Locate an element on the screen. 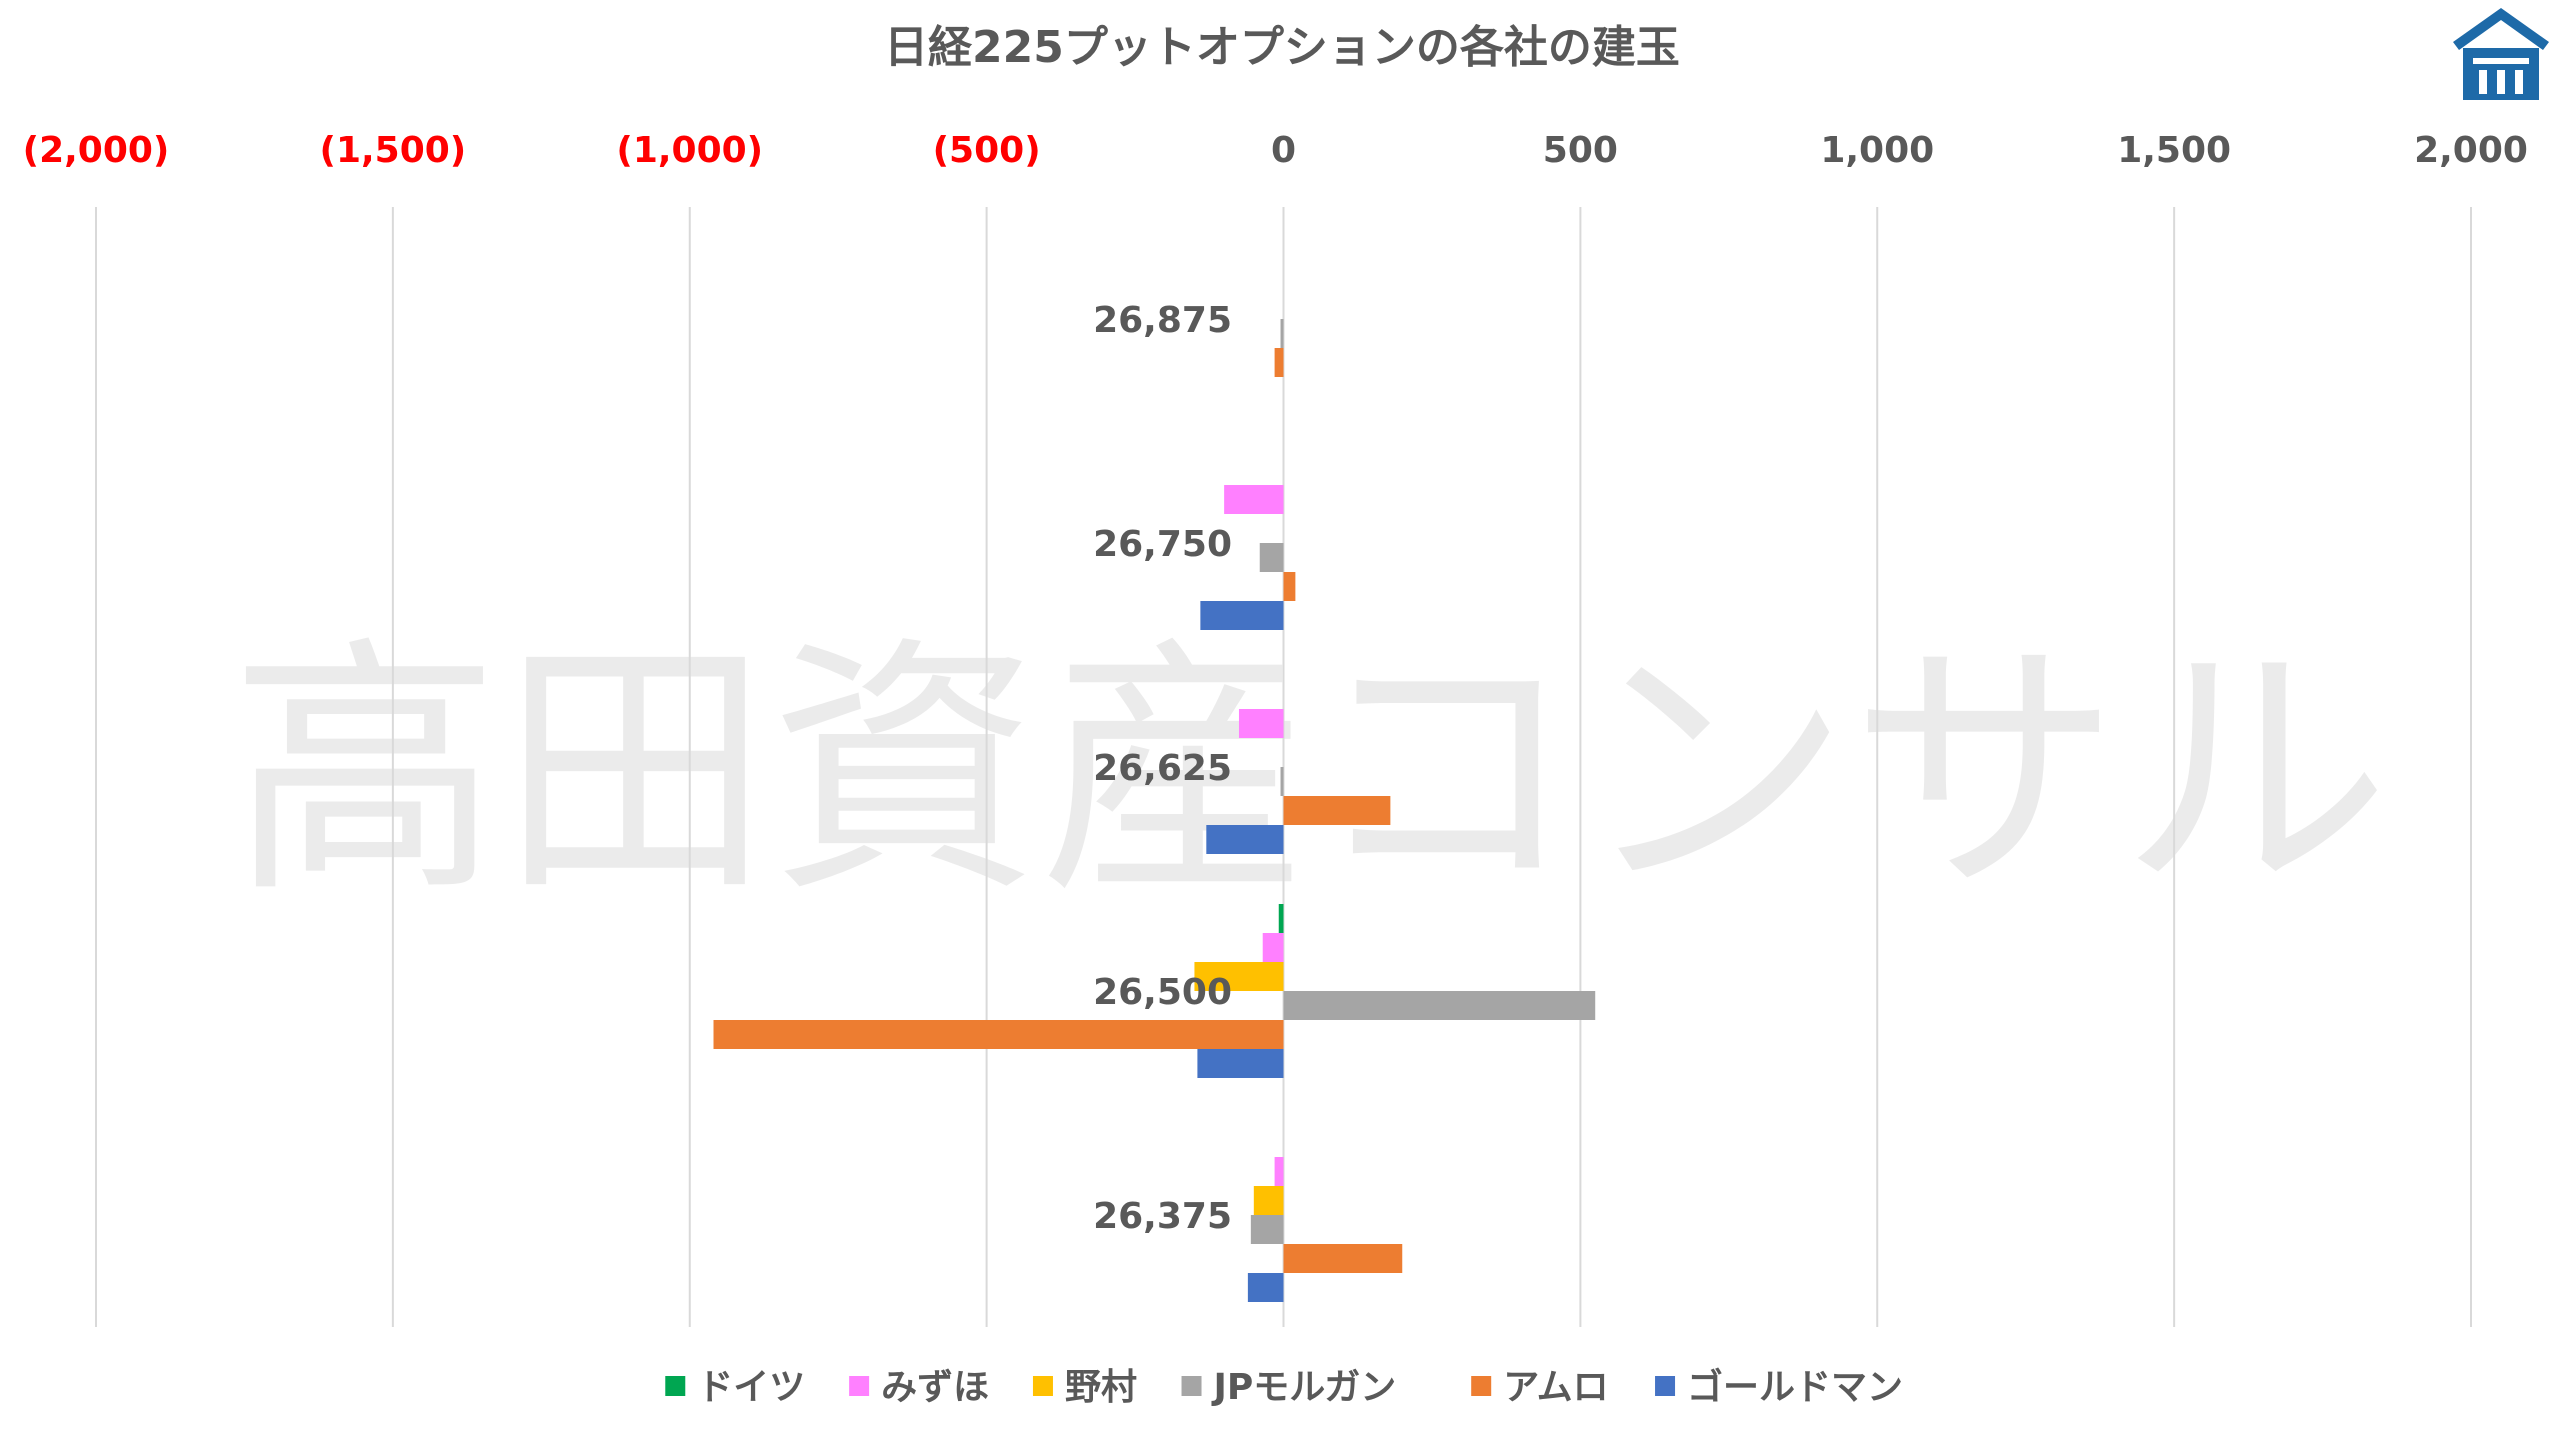 The width and height of the screenshot is (2556, 1441). bar-アムロ-26,750 is located at coordinates (1289, 586).